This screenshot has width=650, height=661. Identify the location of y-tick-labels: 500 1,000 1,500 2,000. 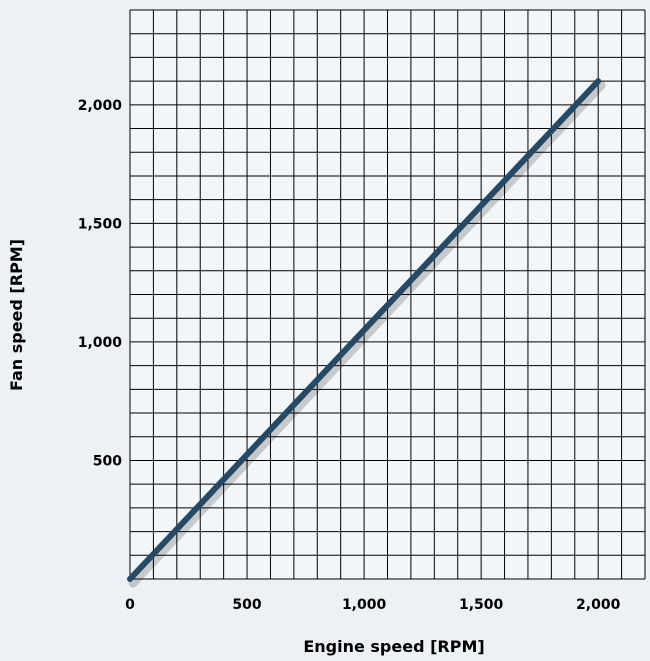
(100, 284).